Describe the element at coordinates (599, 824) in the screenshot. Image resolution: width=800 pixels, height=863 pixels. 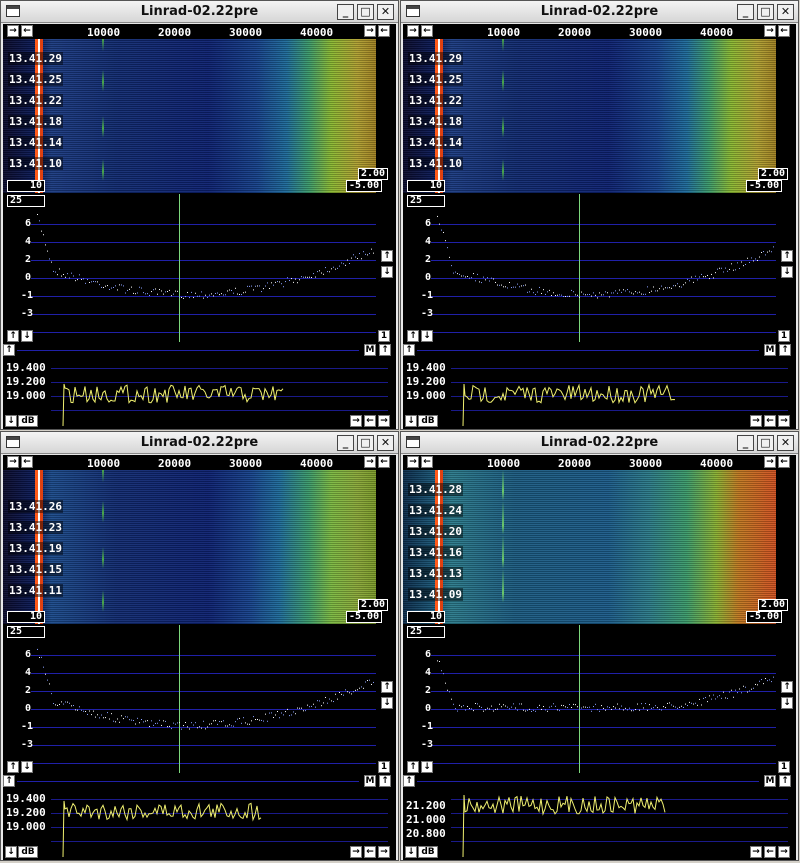
I see `signal-level-graph: 21.200 21.000 20.800 ↓ dB → ← →` at that location.